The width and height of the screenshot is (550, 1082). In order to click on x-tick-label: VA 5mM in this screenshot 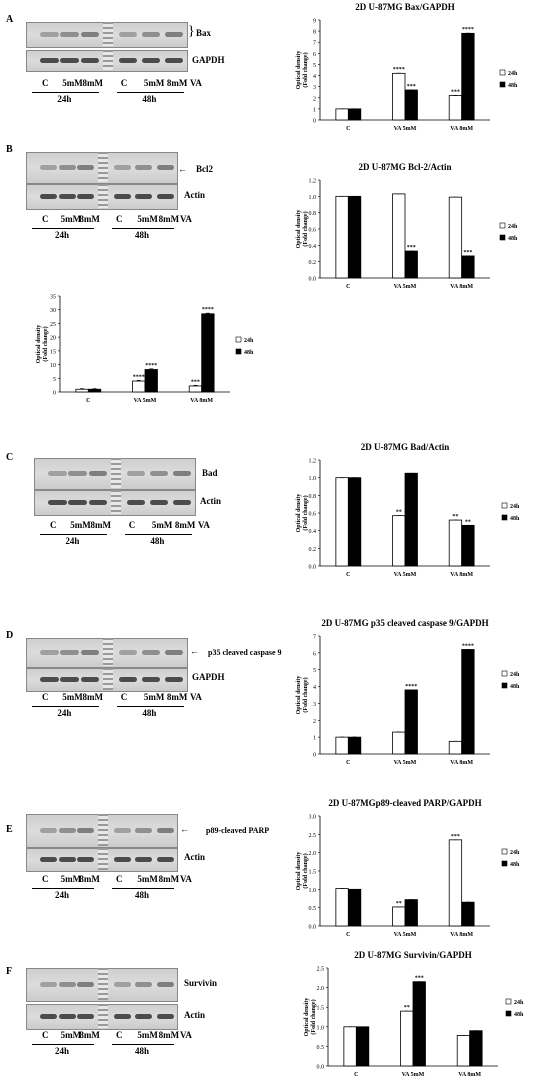, I will do `click(145, 401)`.